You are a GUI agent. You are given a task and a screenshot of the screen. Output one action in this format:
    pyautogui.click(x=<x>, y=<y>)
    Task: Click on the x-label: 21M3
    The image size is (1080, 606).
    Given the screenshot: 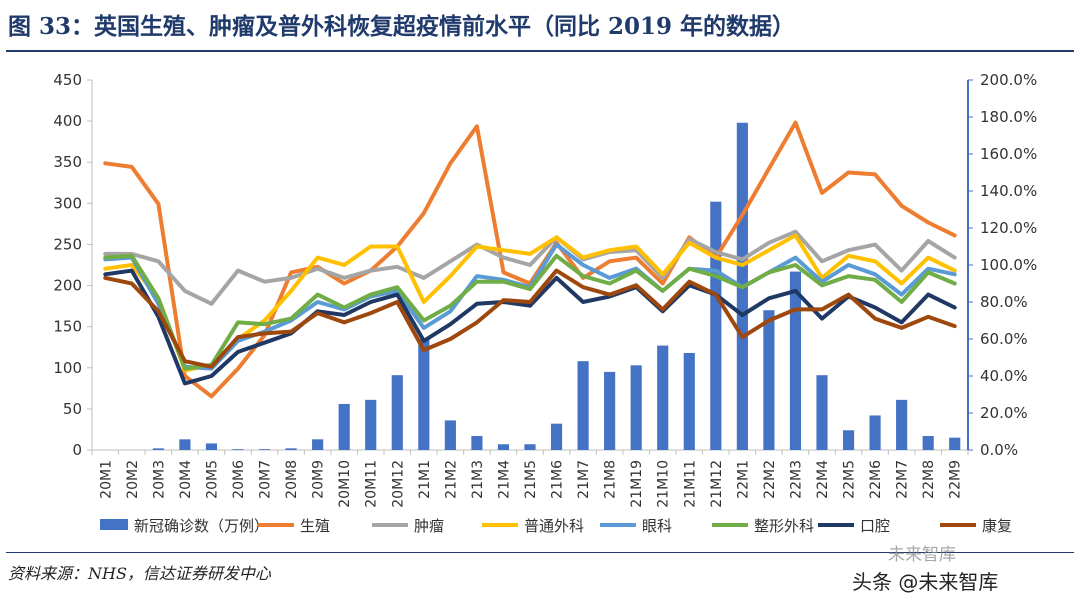 What is the action you would take?
    pyautogui.click(x=478, y=479)
    